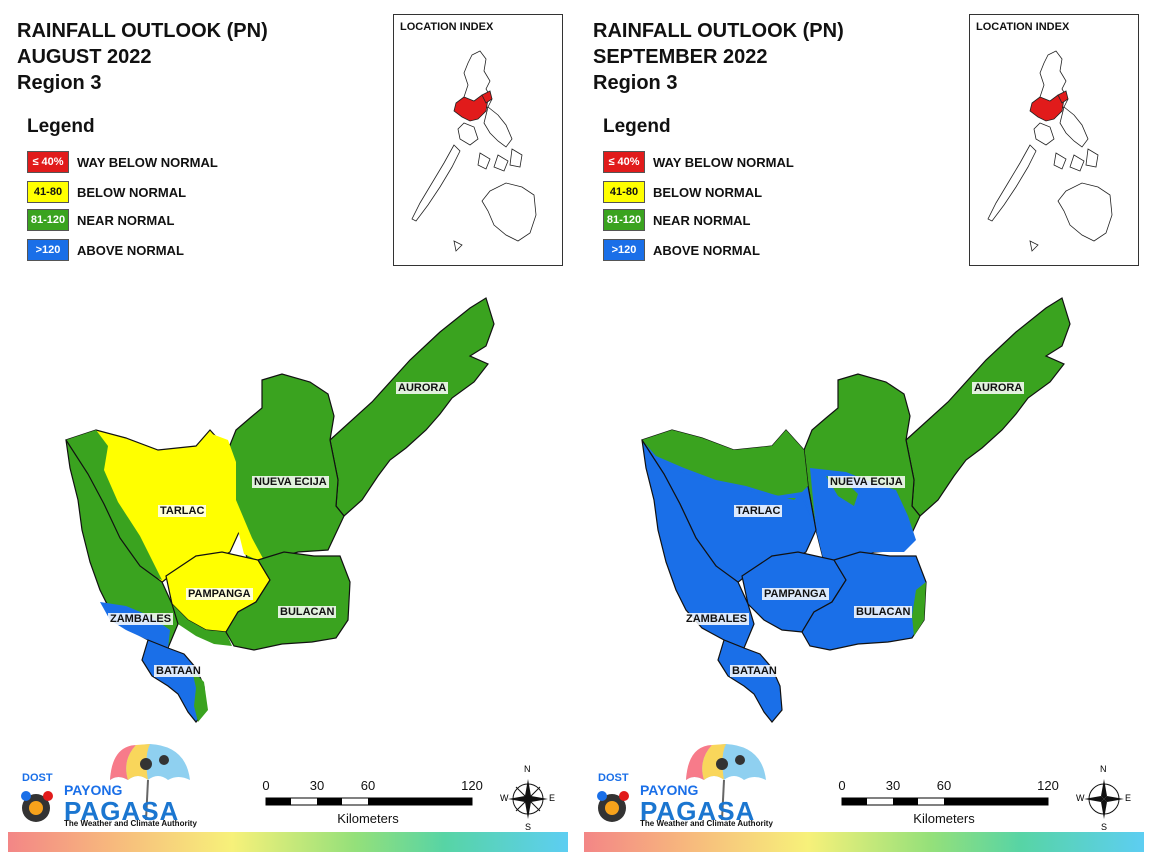 The image size is (1152, 864). What do you see at coordinates (84, 57) in the screenshot?
I see `title-line-2: AUGUST 2022` at bounding box center [84, 57].